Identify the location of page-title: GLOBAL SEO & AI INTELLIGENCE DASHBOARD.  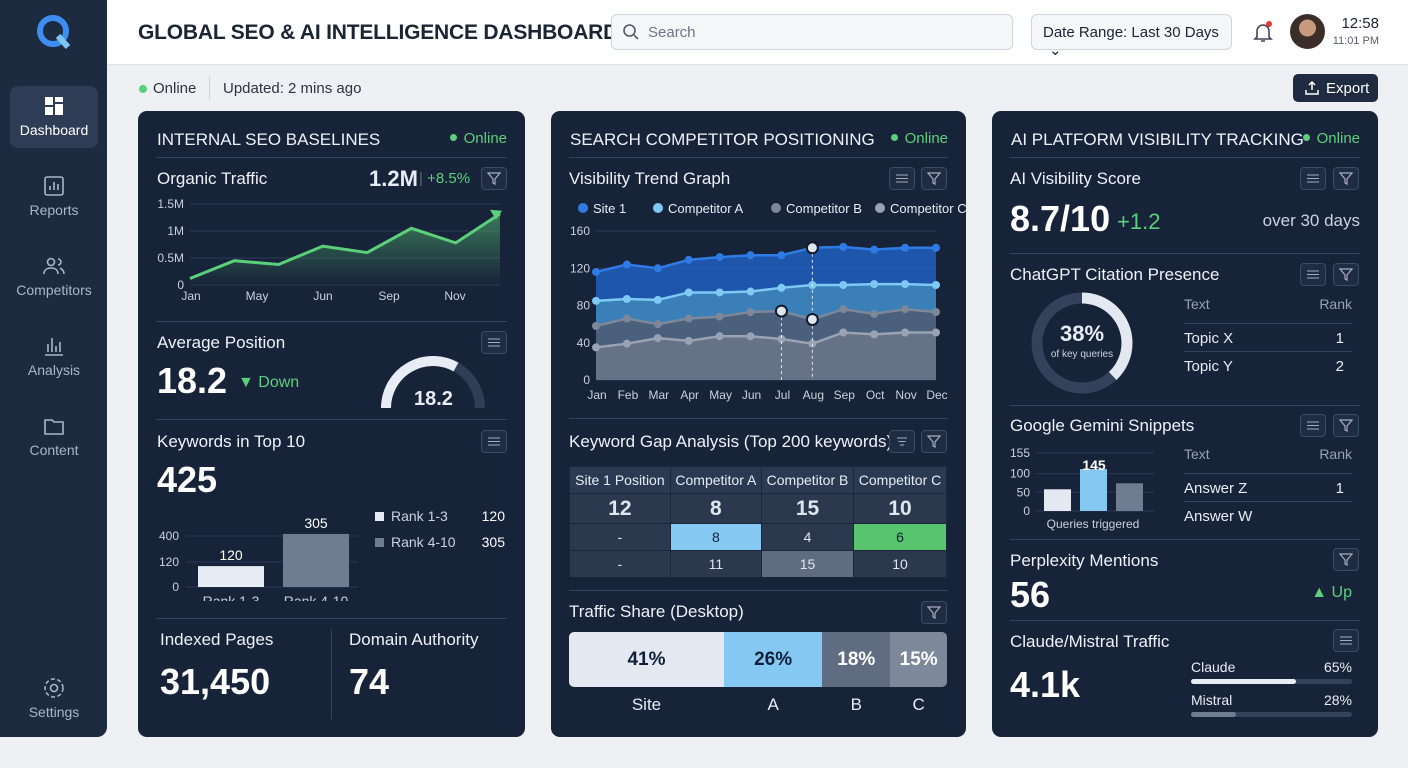
(378, 32).